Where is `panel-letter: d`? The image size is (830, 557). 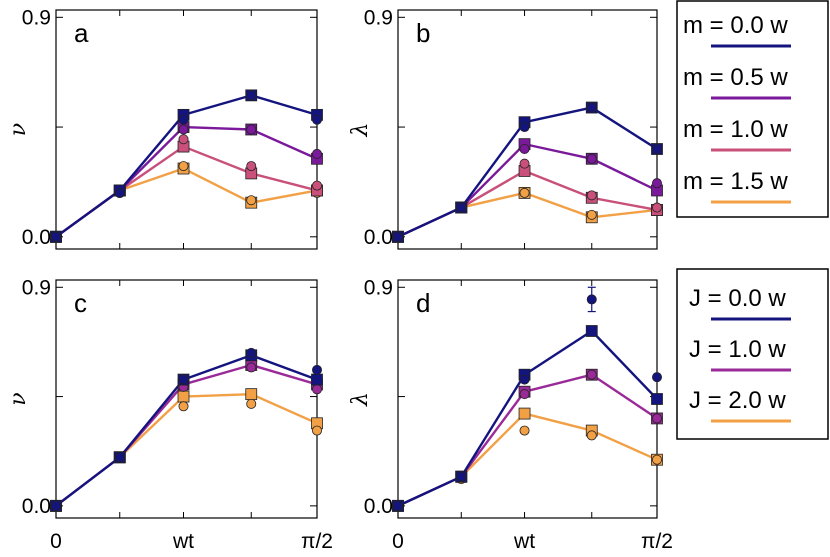
panel-letter: d is located at coordinates (423, 303).